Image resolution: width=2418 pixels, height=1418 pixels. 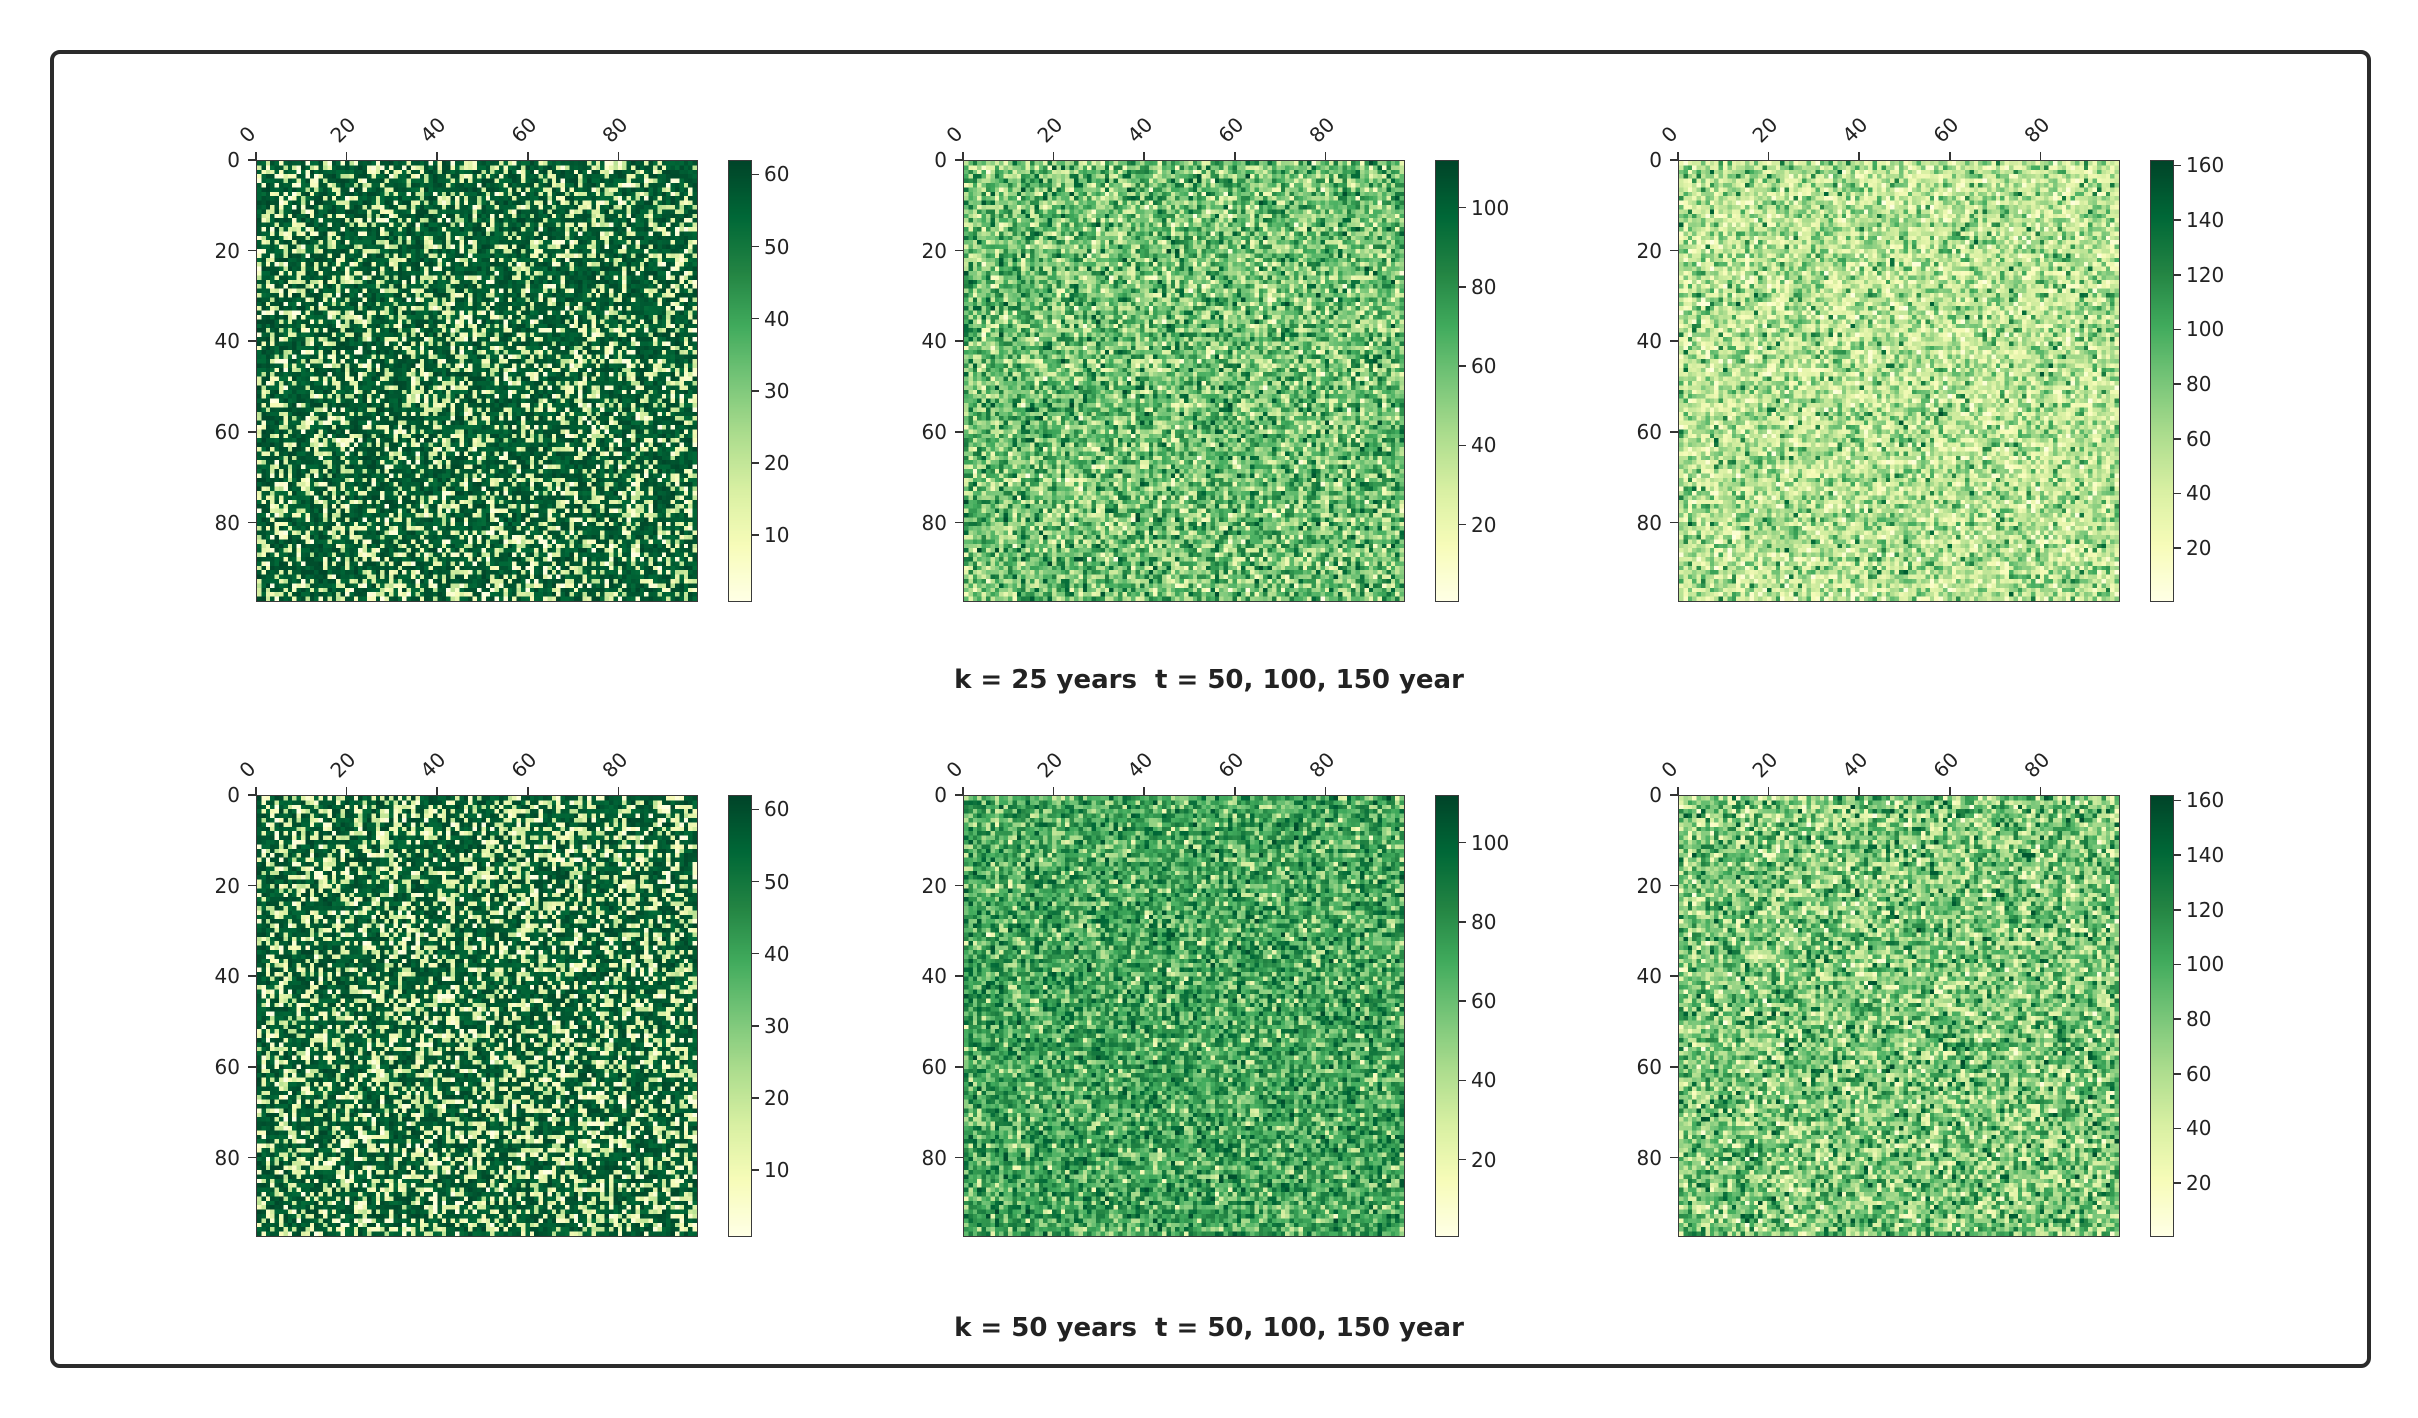 I want to click on colorbar-tick-label: 140, so click(x=2205, y=855).